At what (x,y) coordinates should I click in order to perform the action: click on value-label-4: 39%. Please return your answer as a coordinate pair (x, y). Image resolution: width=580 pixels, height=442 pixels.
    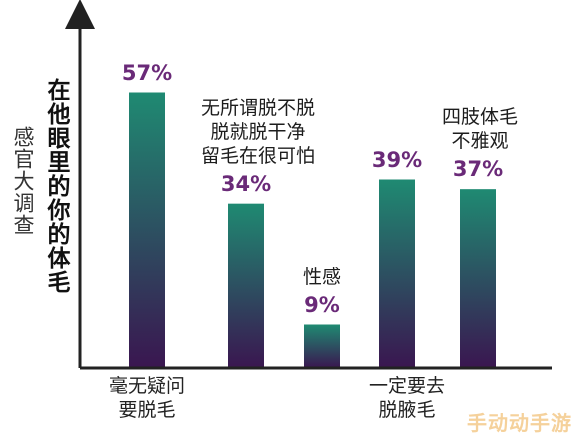
    Looking at the image, I should click on (397, 159).